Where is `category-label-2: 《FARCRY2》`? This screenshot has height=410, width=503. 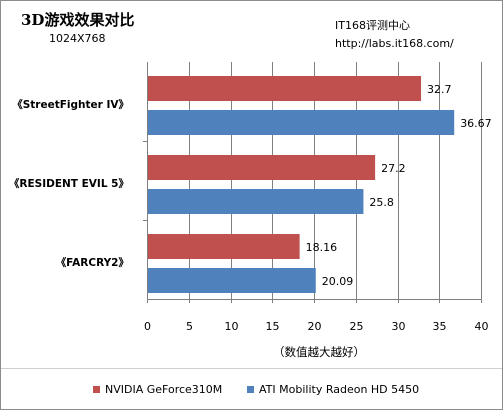 category-label-2: 《FARCRY2》 is located at coordinates (92, 262).